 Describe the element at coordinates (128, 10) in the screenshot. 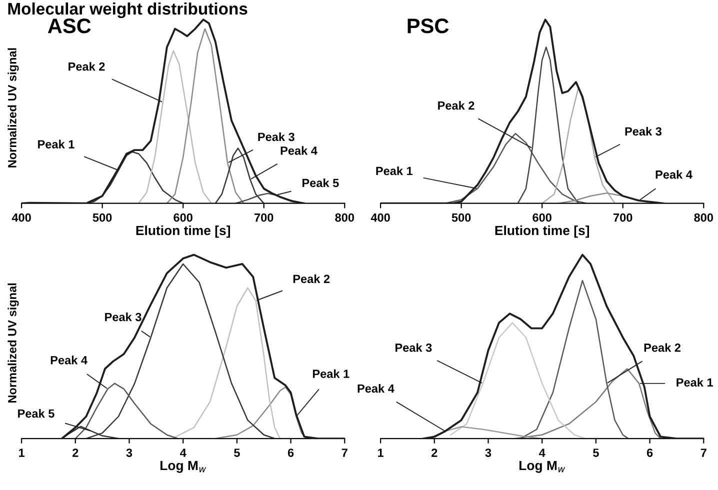

I see `text: Molecular weight distributions` at that location.